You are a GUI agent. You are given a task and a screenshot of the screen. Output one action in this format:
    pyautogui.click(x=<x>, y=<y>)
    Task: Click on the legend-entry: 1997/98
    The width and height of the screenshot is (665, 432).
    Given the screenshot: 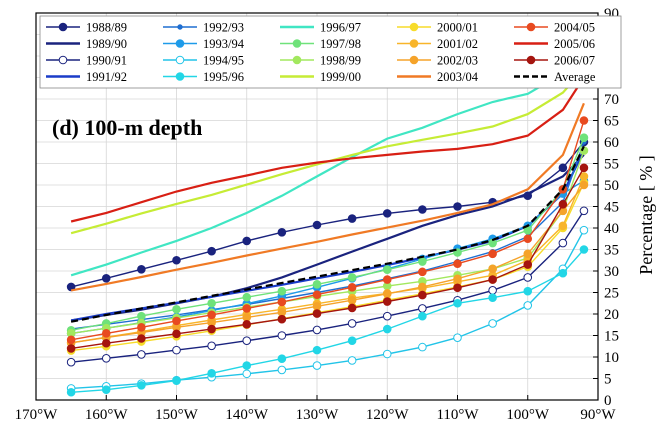 What is the action you would take?
    pyautogui.click(x=320, y=44)
    